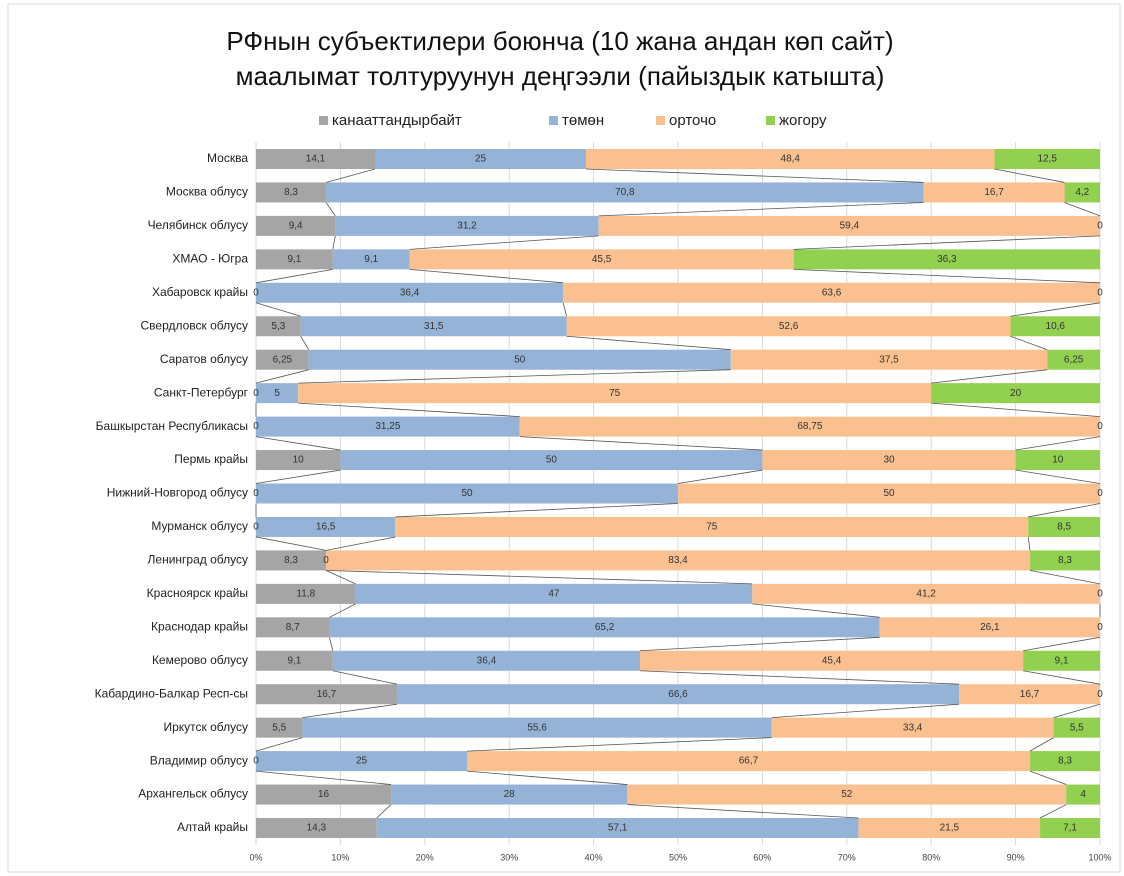 This screenshot has width=1124, height=876. What do you see at coordinates (199, 626) in the screenshot?
I see `category-label: Краснодар крайы` at bounding box center [199, 626].